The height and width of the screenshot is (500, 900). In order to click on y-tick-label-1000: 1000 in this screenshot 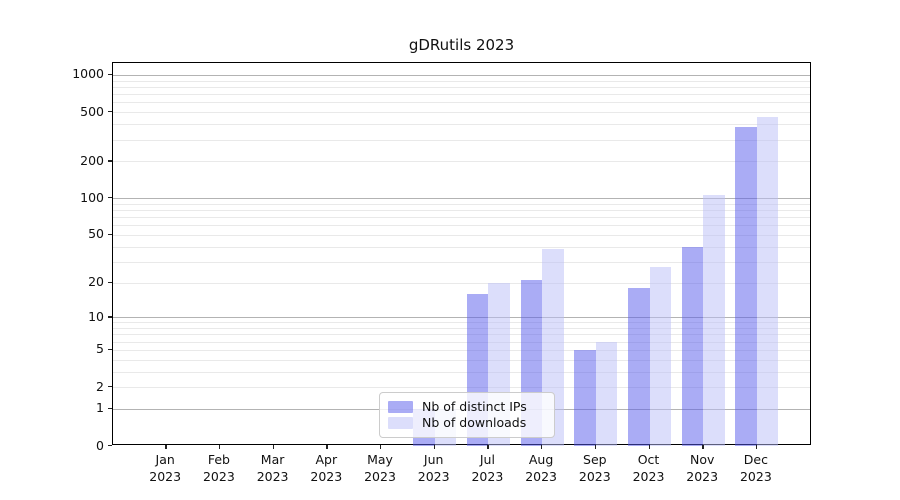, I will do `click(88, 74)`.